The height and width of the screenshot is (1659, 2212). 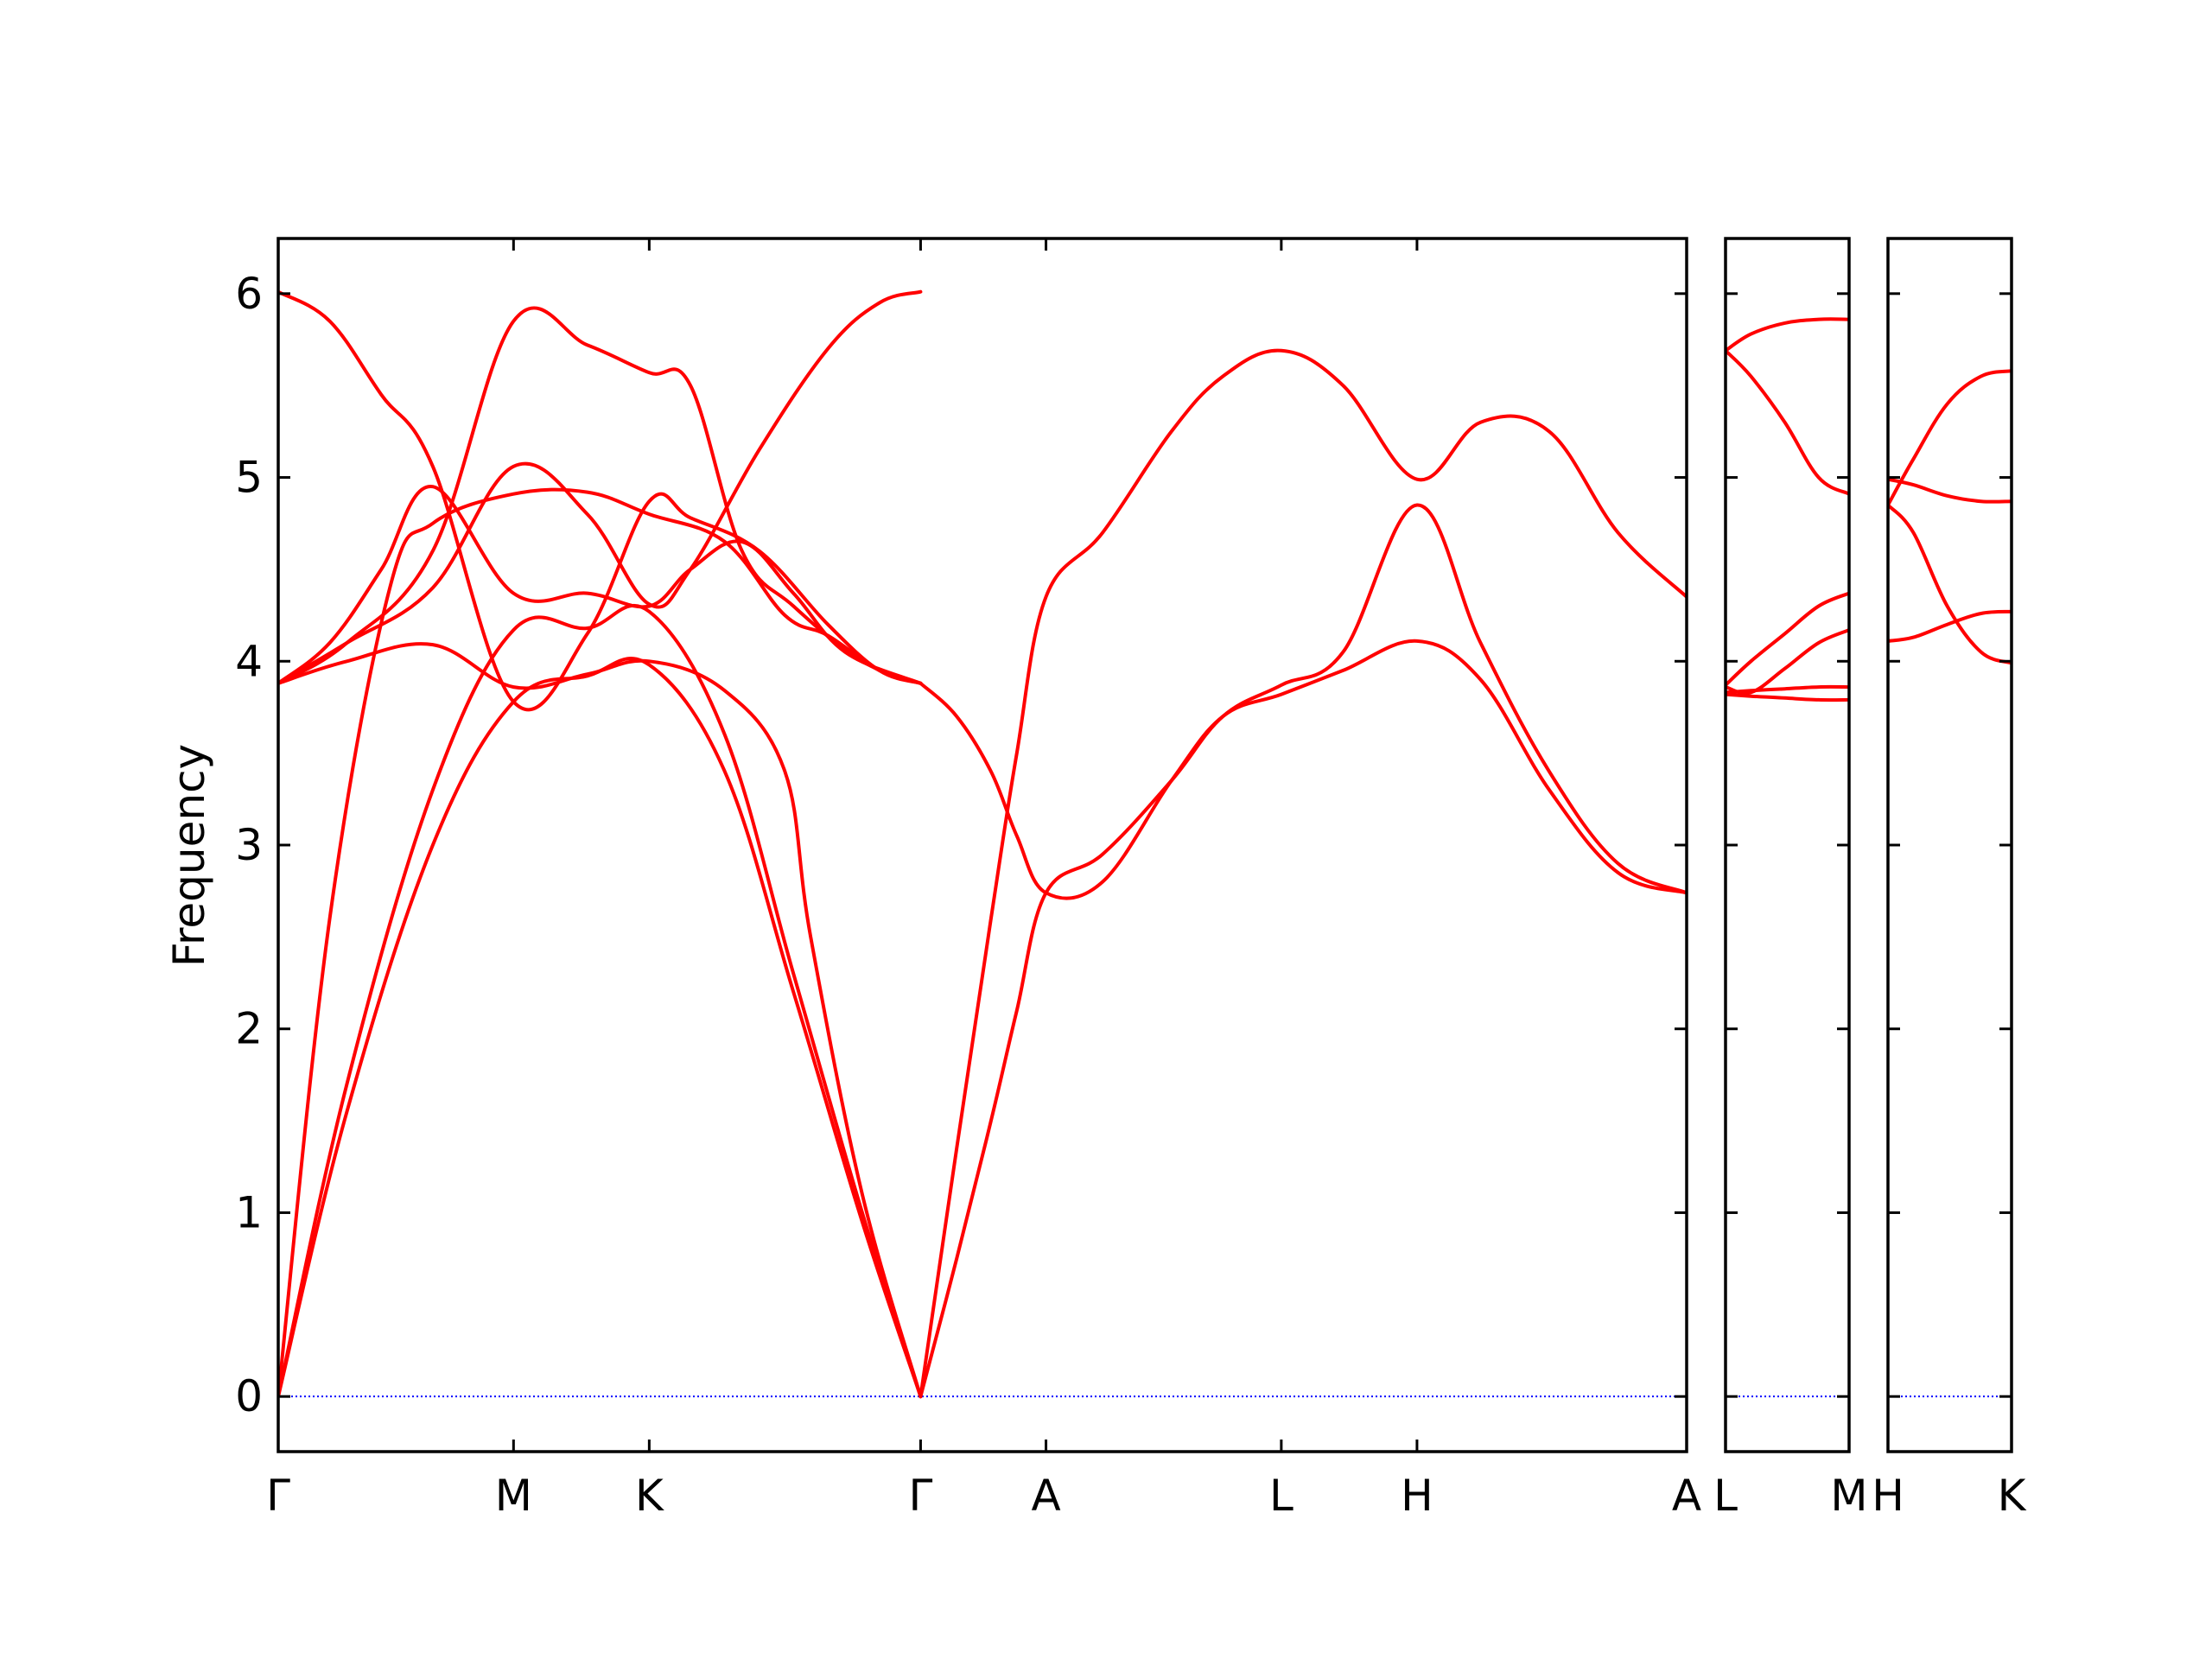 What do you see at coordinates (249, 1396) in the screenshot?
I see `y-tick-label: 0` at bounding box center [249, 1396].